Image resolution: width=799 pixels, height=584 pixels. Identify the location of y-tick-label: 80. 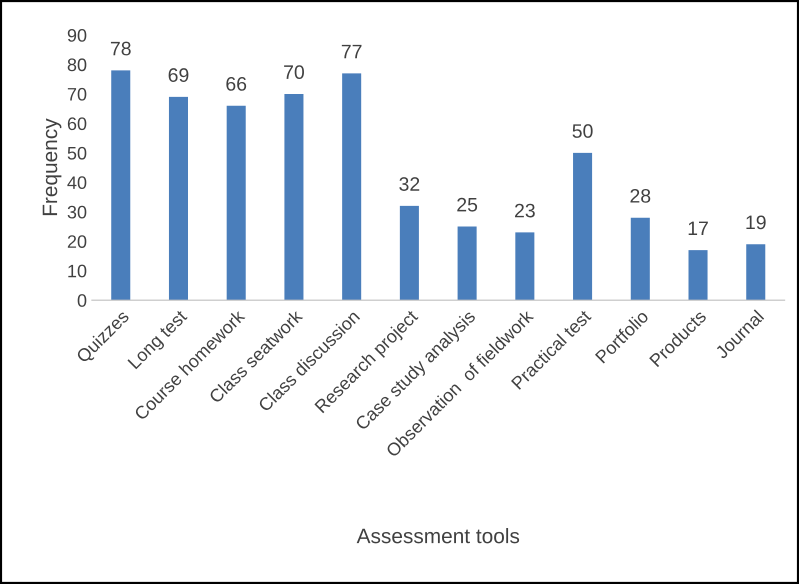
(77, 65).